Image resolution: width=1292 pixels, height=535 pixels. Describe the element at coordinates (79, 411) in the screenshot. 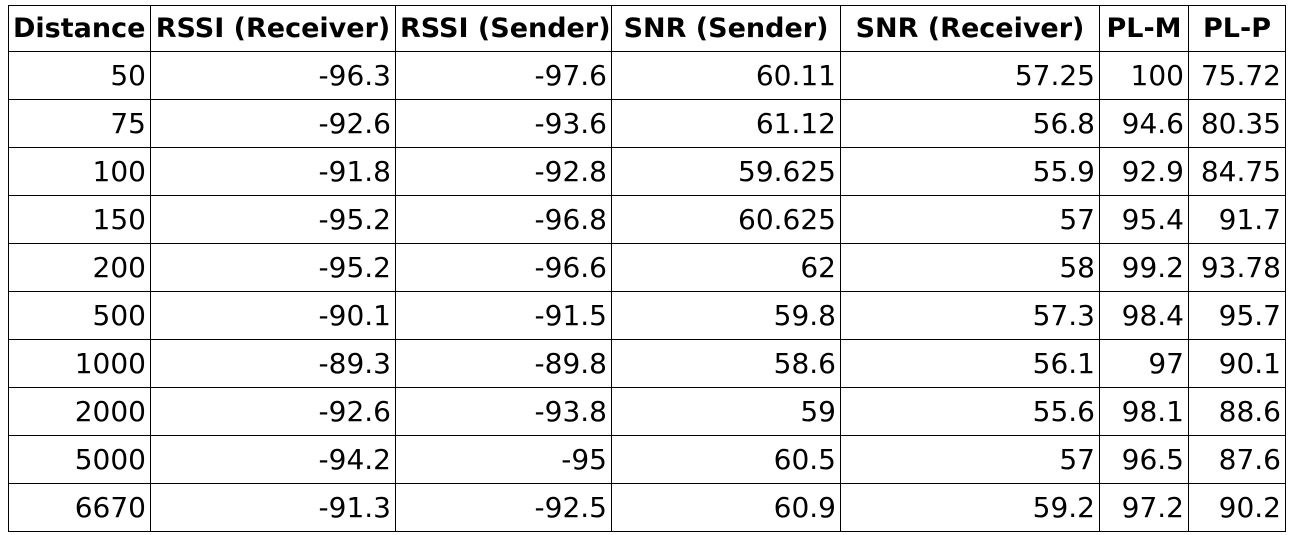

I see `table-cell: 2000` at that location.